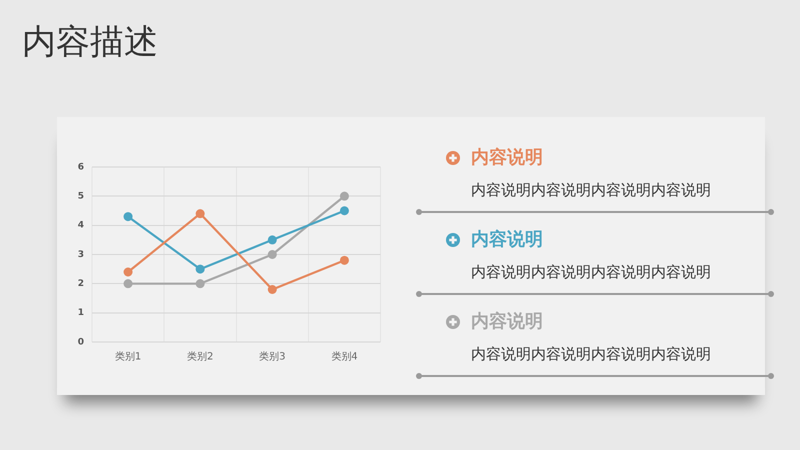 This screenshot has width=800, height=450. I want to click on x-tick-label: 类别1, so click(128, 356).